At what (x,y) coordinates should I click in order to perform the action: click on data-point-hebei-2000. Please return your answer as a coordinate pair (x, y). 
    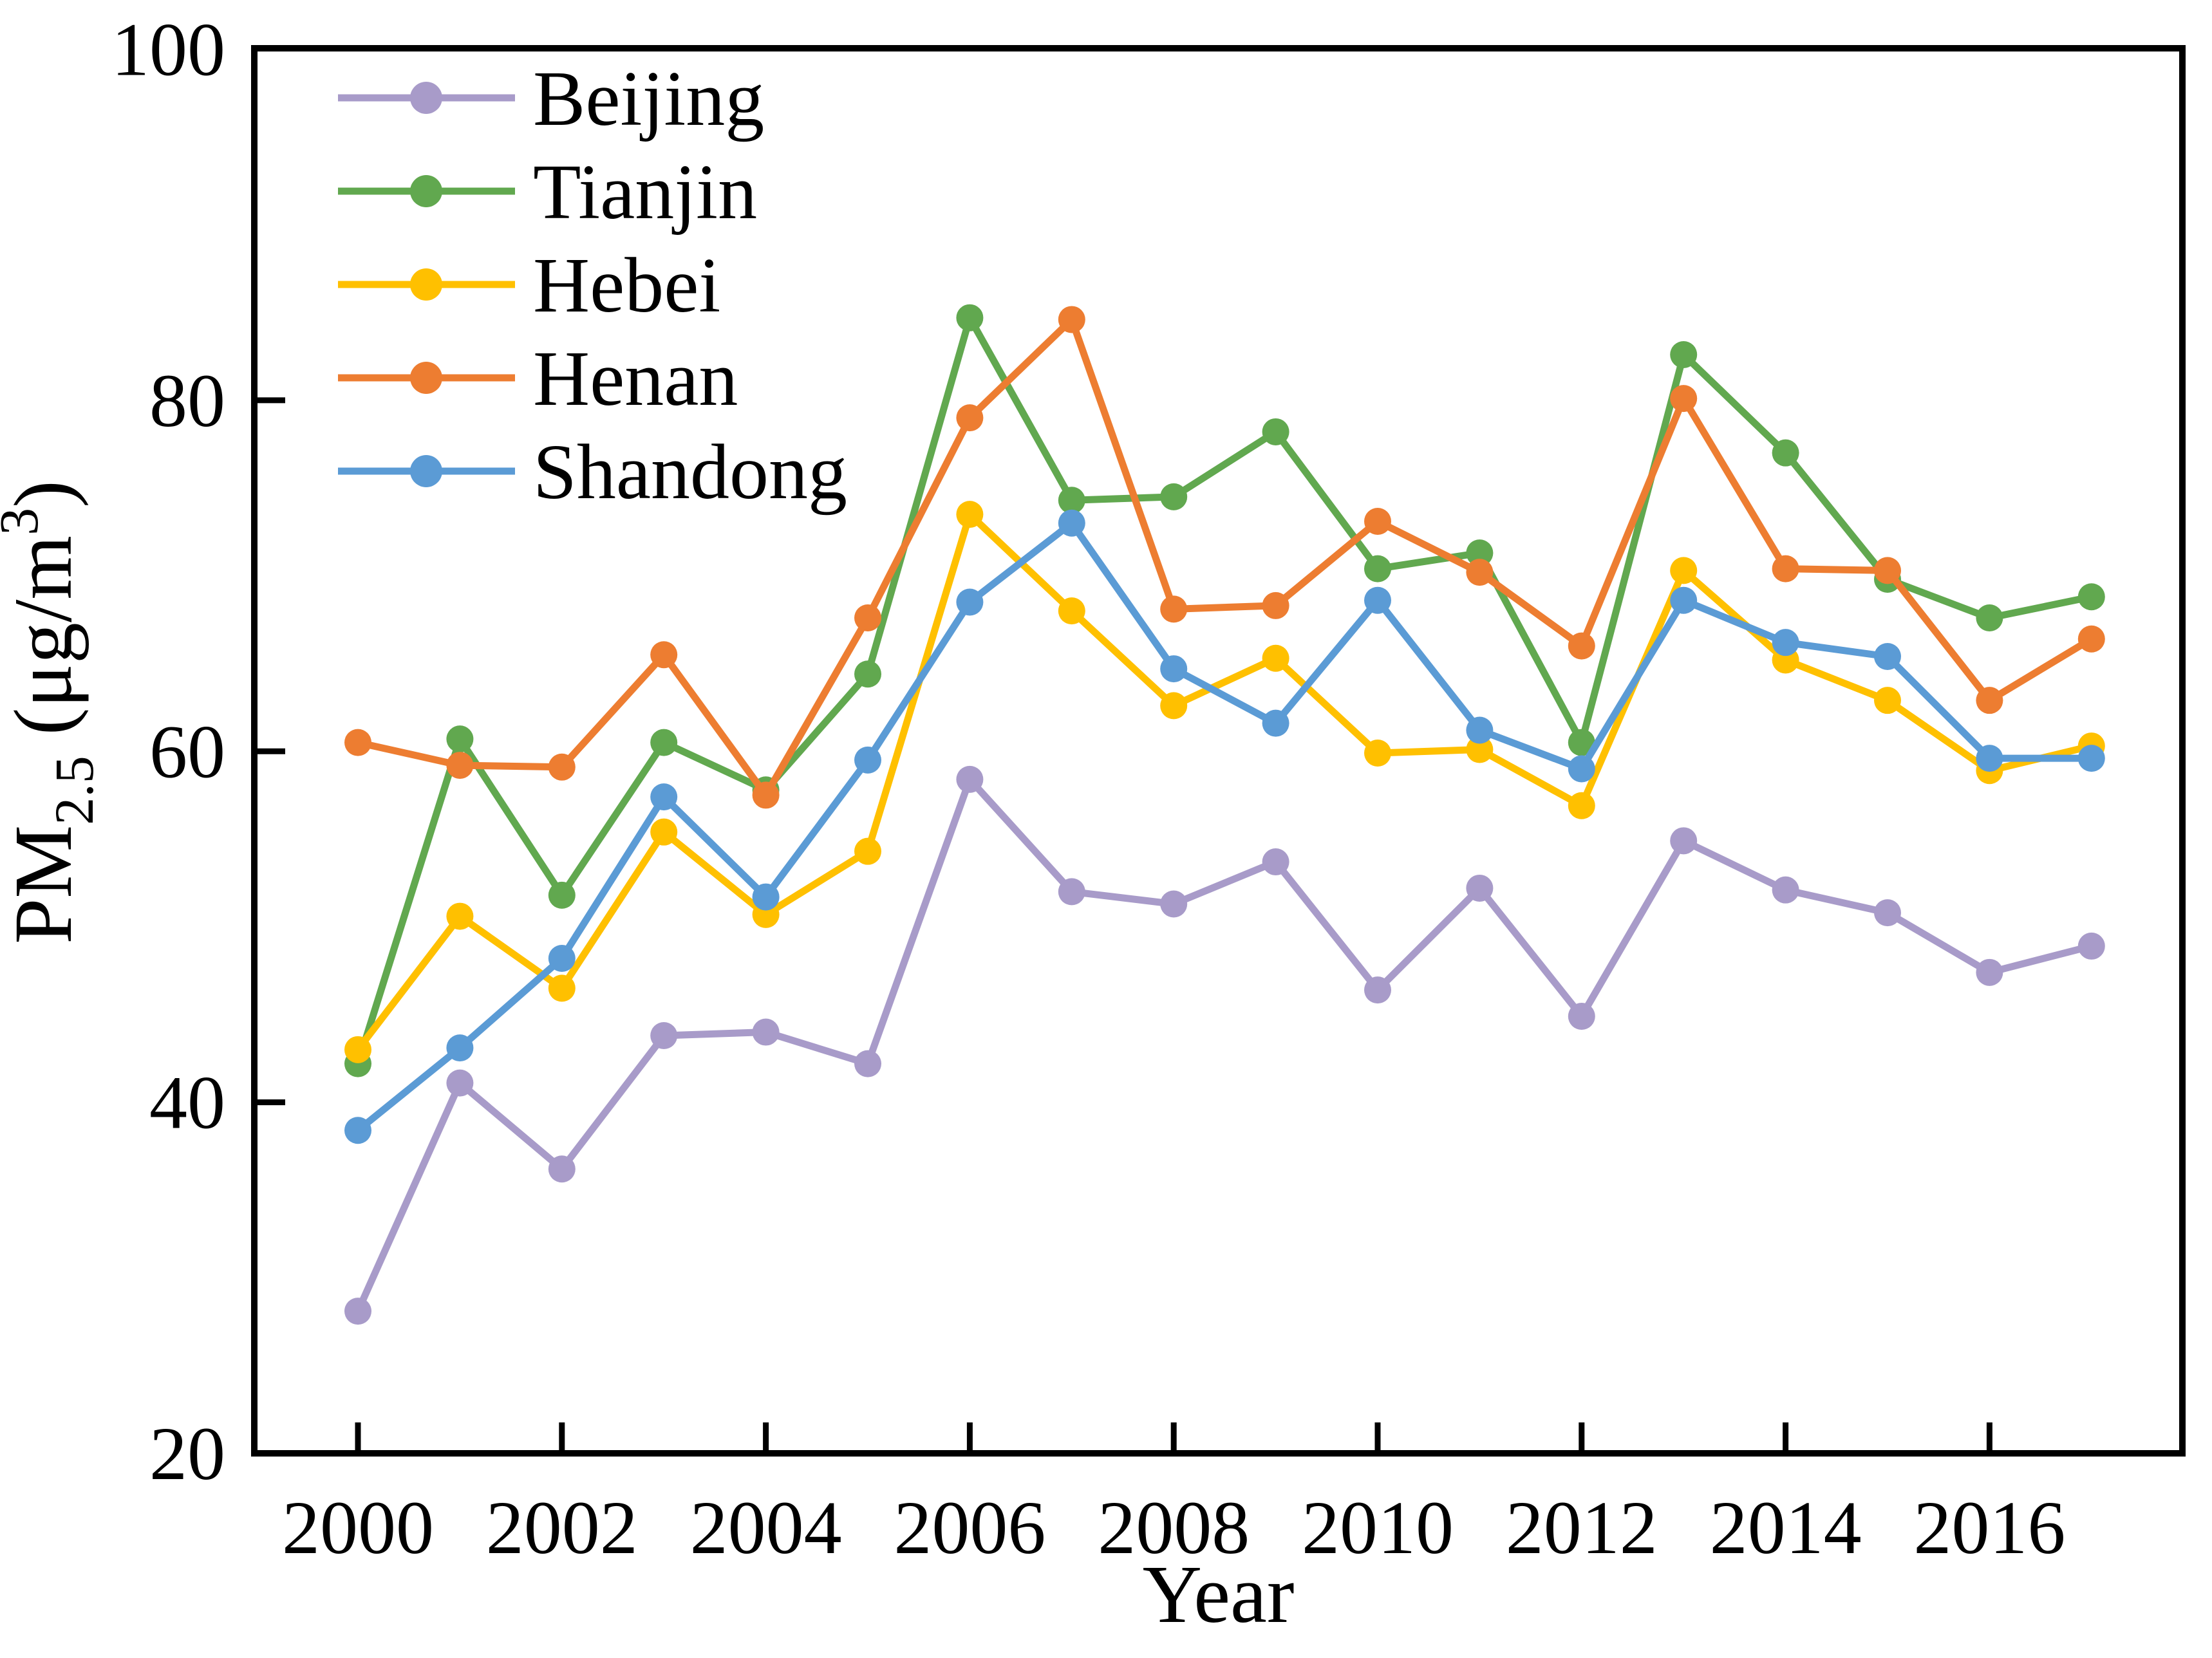
    Looking at the image, I should click on (357, 1049).